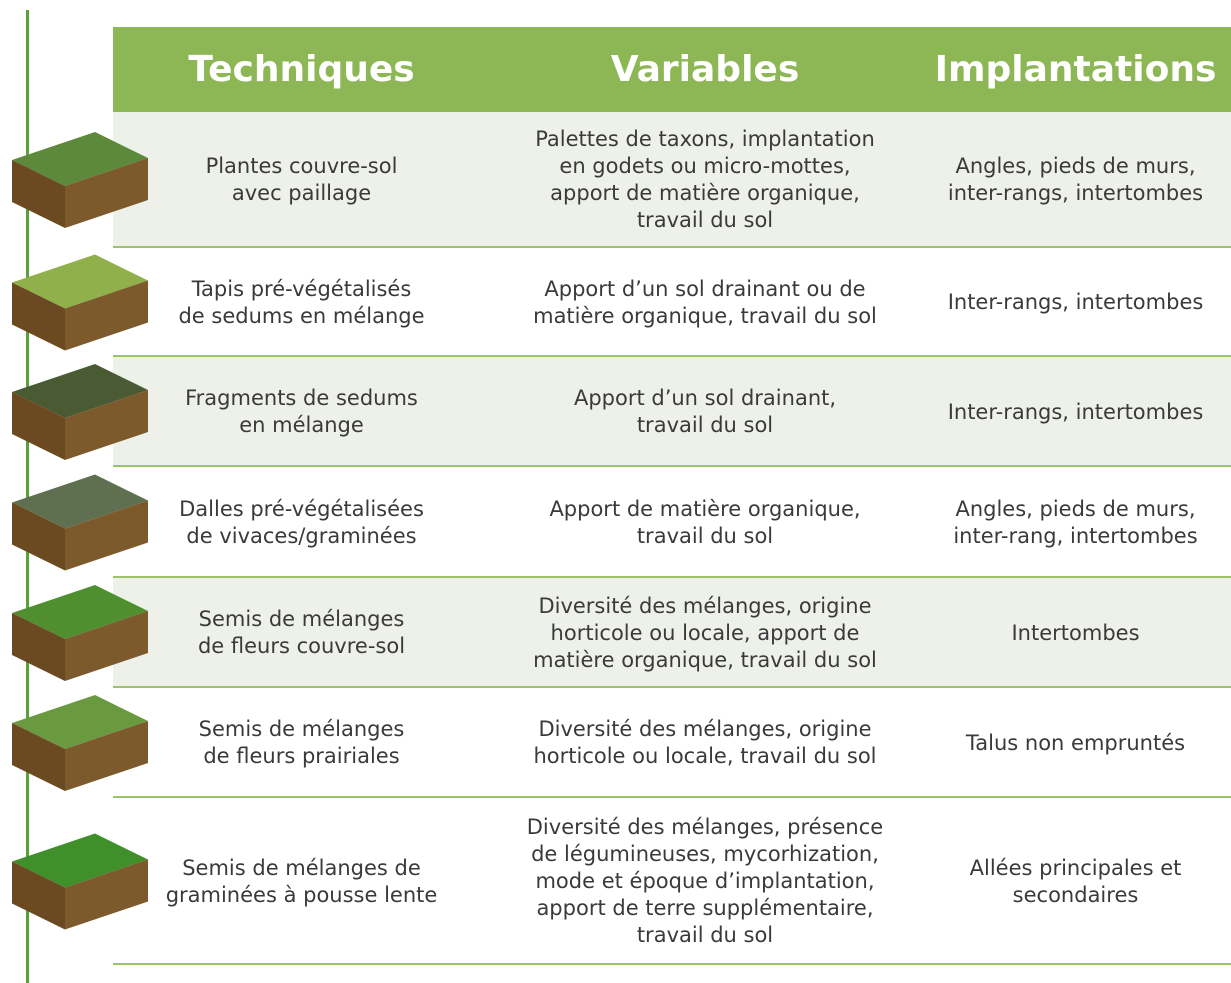 This screenshot has height=983, width=1231. Describe the element at coordinates (301, 742) in the screenshot. I see `table-cell: Semis de mélanges de fleurs prairiales` at that location.